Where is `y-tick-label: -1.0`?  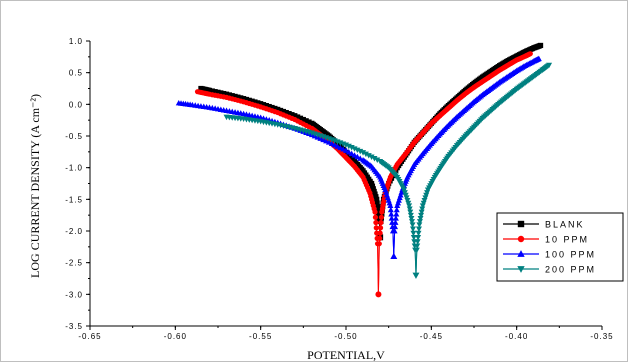 y-tick-label: -1.0 is located at coordinates (74, 168).